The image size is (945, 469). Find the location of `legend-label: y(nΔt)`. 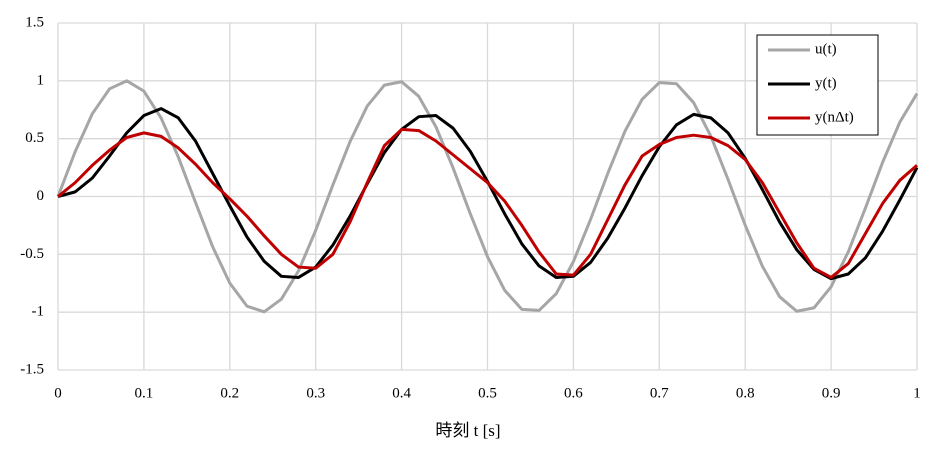

legend-label: y(nΔt) is located at coordinates (834, 117).